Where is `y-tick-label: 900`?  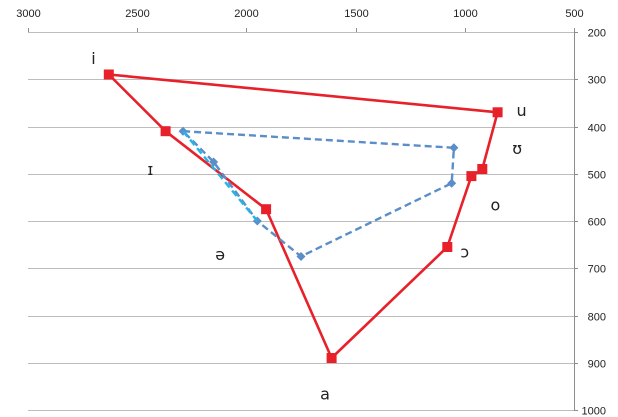
y-tick-label: 900 is located at coordinates (597, 365).